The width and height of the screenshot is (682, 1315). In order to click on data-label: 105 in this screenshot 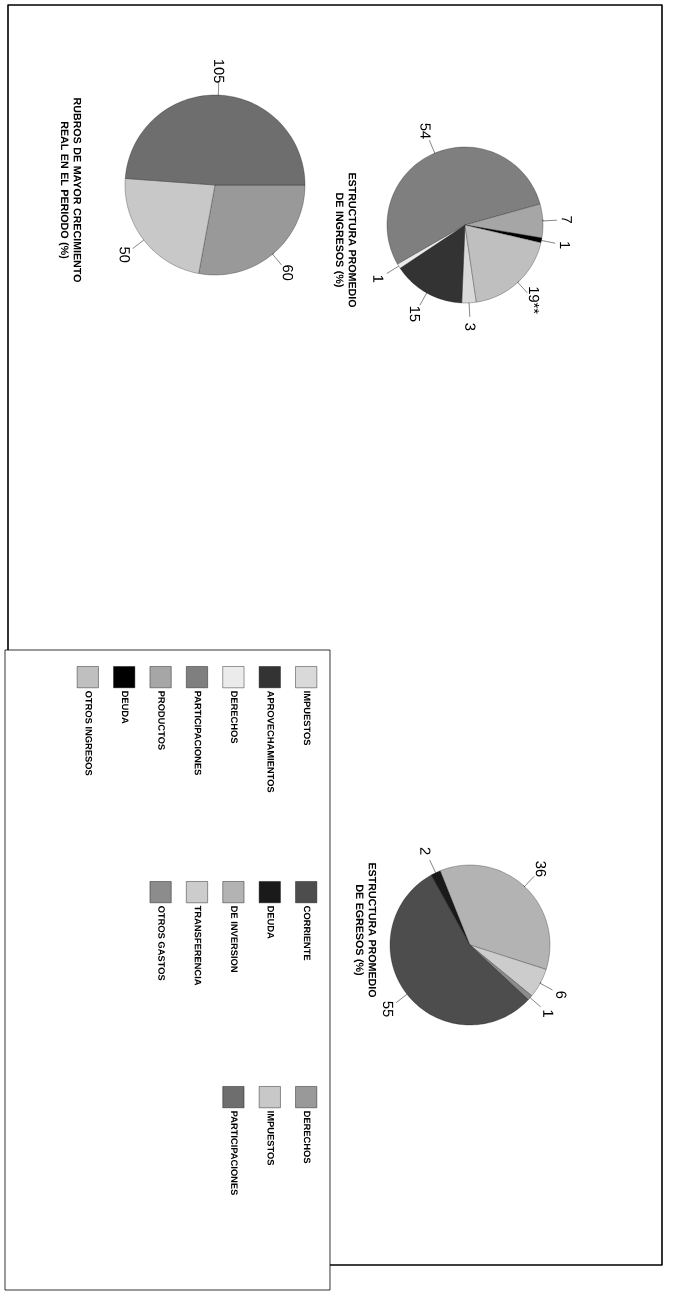, I will do `click(219, 71)`.